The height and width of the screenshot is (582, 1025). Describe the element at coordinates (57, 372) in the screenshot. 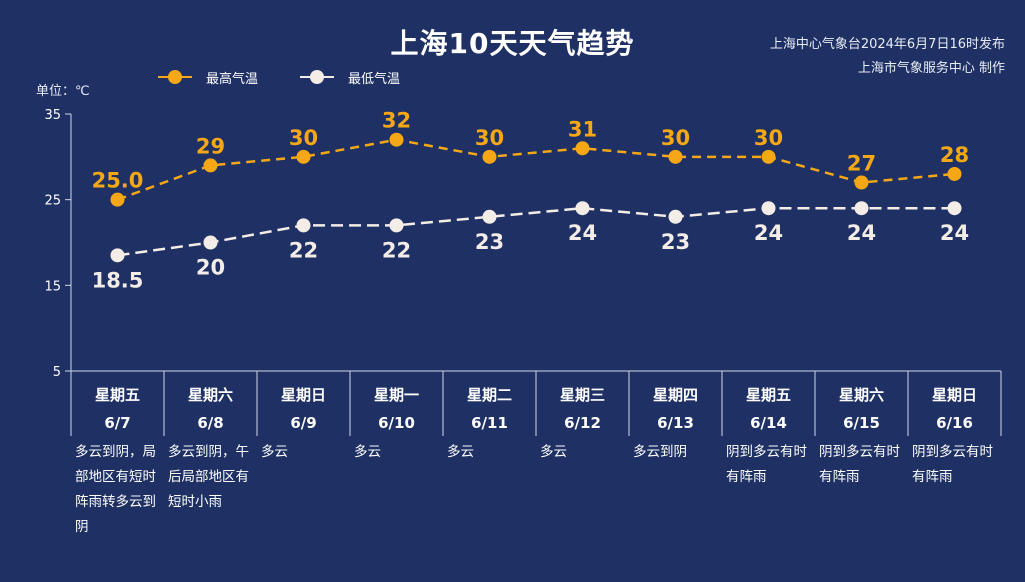

I see `y-tick-label: 5` at that location.